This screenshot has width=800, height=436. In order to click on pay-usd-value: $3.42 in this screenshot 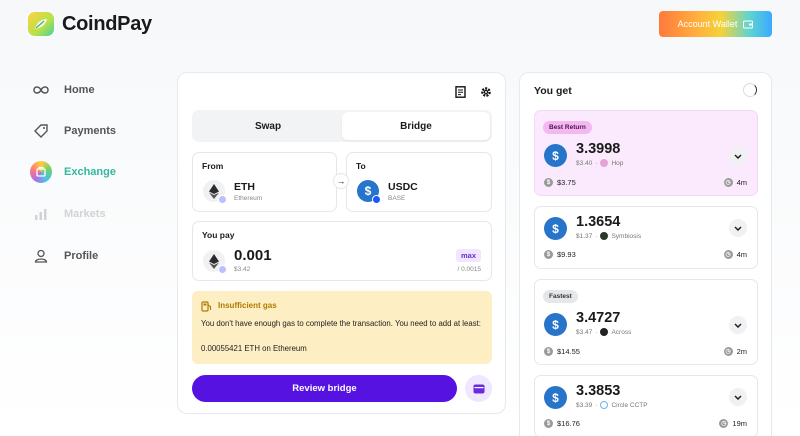, I will do `click(242, 269)`.